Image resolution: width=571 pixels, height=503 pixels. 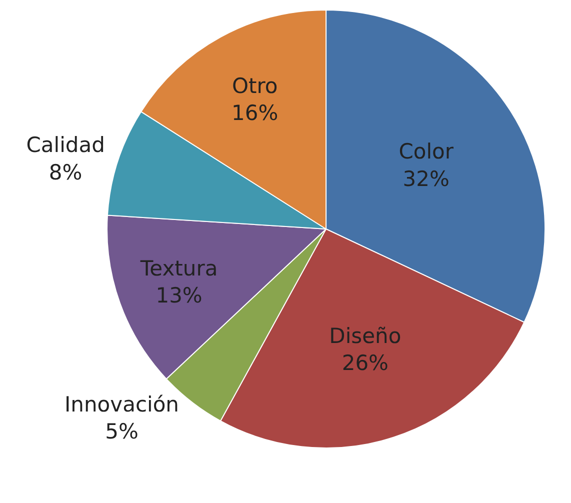 What do you see at coordinates (65, 172) in the screenshot?
I see `data-label: 8%` at bounding box center [65, 172].